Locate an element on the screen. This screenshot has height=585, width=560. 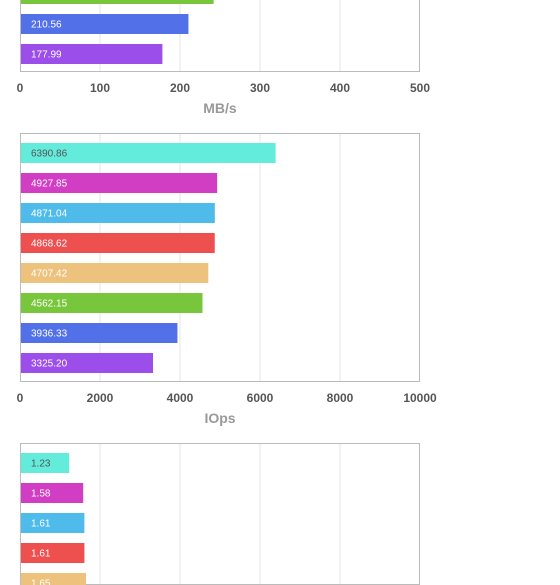
bar-value-label: 1.58 is located at coordinates (41, 494).